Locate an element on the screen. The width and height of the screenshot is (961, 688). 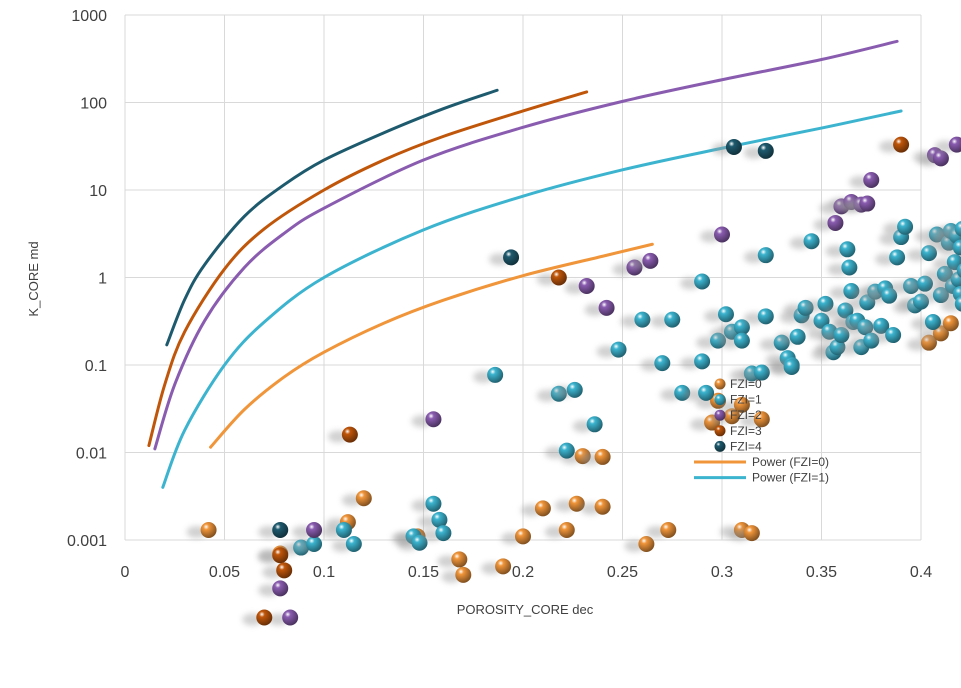
point-shadow is located at coordinates (951, 272).